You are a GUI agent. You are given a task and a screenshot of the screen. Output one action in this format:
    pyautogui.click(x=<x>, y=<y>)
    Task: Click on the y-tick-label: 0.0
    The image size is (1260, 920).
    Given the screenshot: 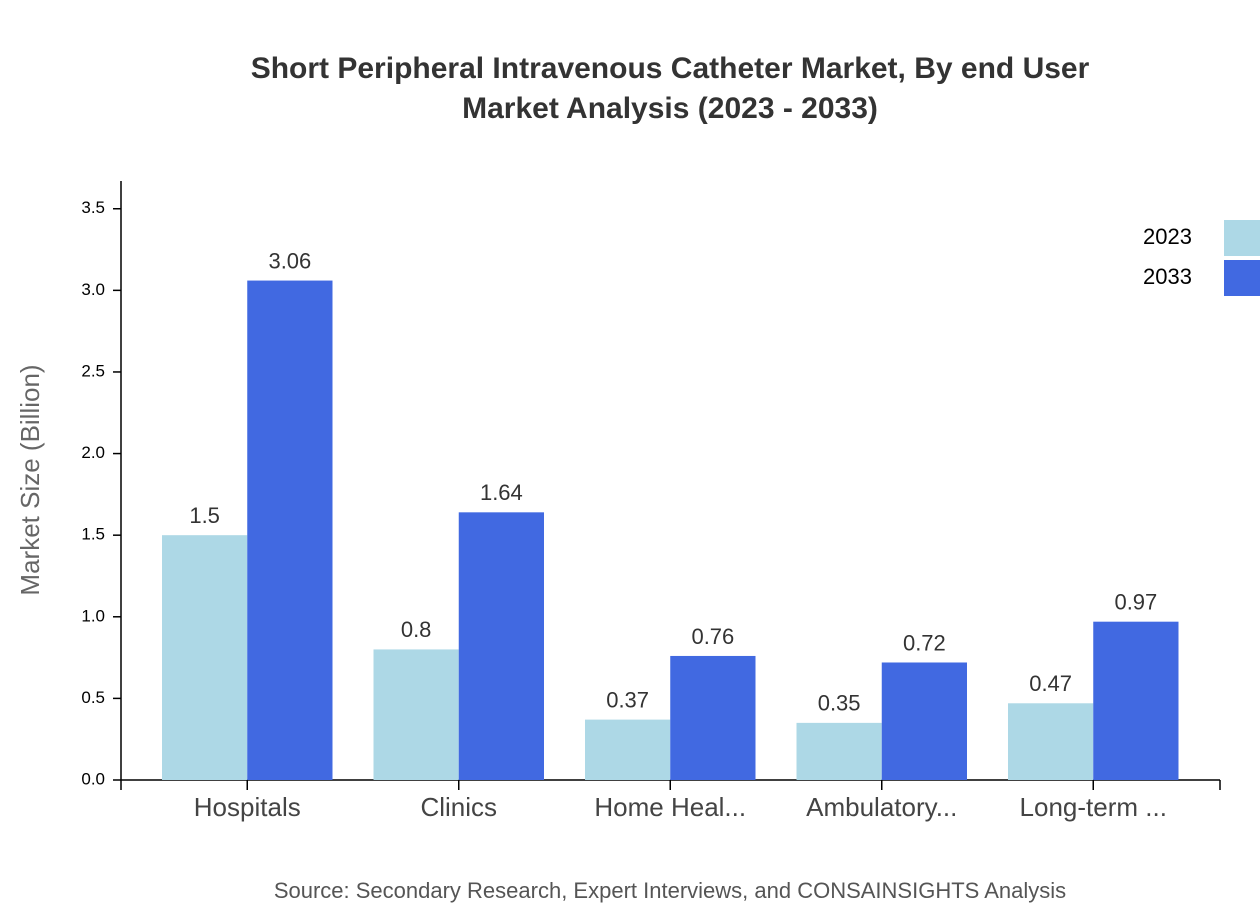 What is the action you would take?
    pyautogui.click(x=93, y=778)
    